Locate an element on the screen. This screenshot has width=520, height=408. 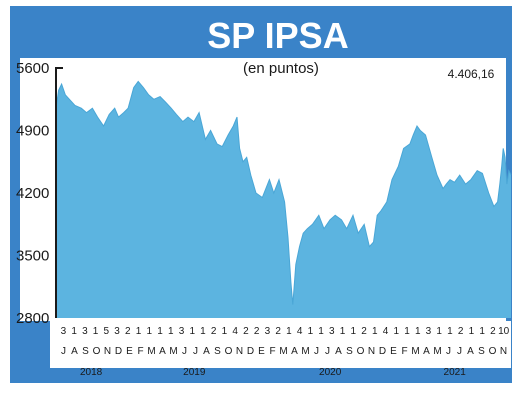
y-tick-label: 2800 is located at coordinates (32, 318).